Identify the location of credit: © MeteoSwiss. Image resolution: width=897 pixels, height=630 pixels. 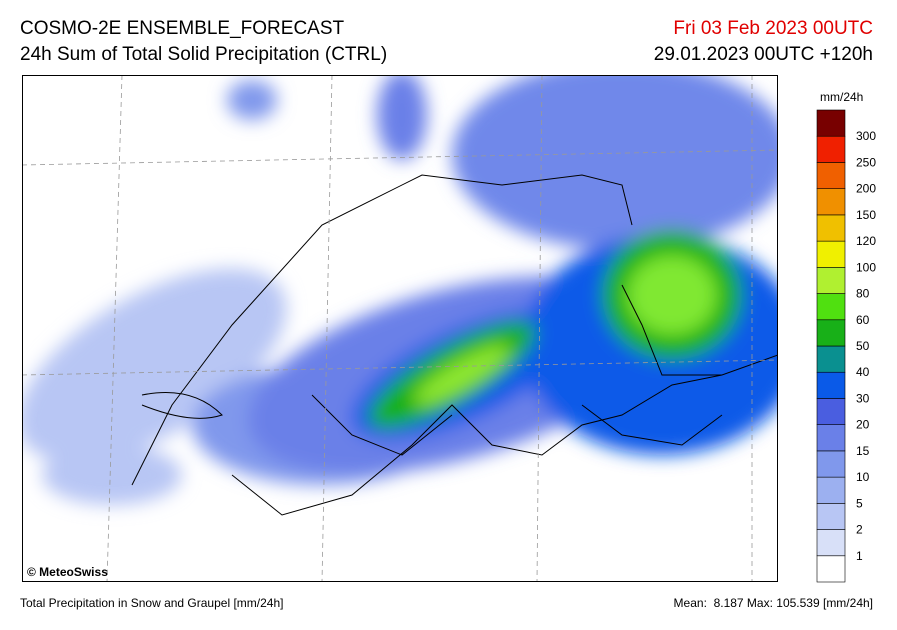
(67, 572).